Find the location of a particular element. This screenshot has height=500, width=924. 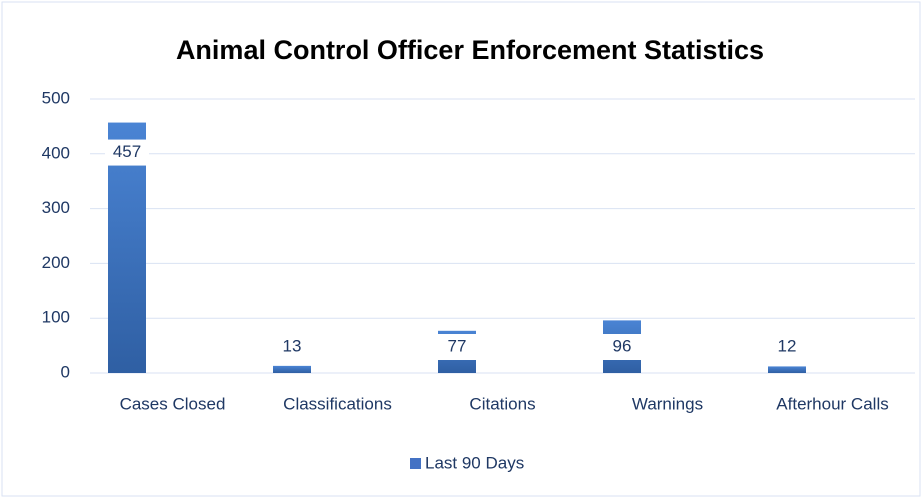

data-label: 77 is located at coordinates (457, 345).